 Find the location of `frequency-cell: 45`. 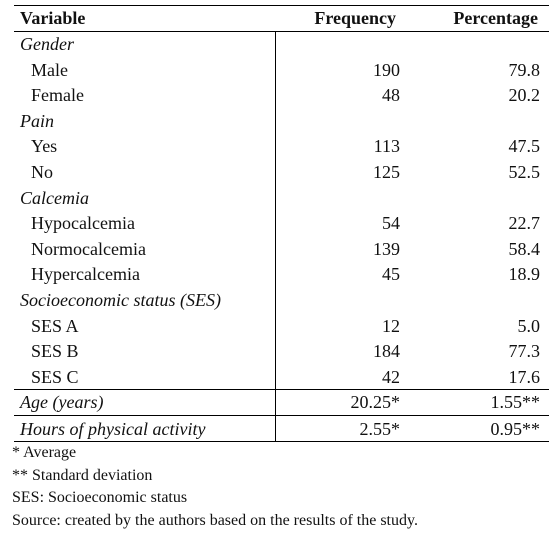

frequency-cell: 45 is located at coordinates (391, 274).